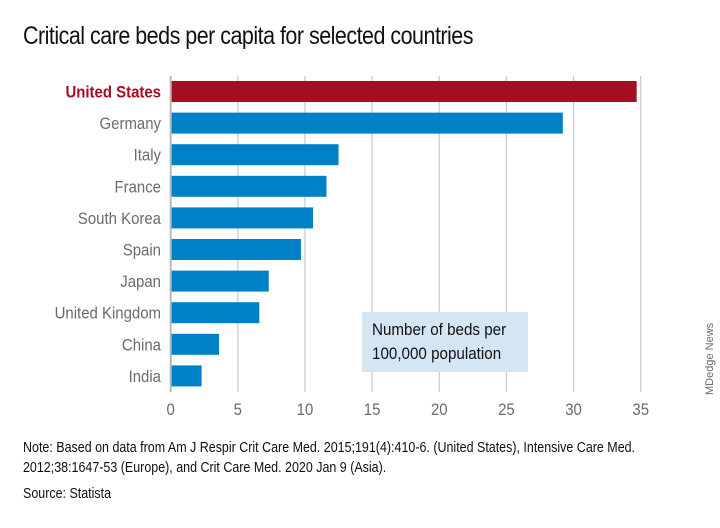 The height and width of the screenshot is (528, 720). Describe the element at coordinates (137, 187) in the screenshot. I see `category-label: France` at that location.